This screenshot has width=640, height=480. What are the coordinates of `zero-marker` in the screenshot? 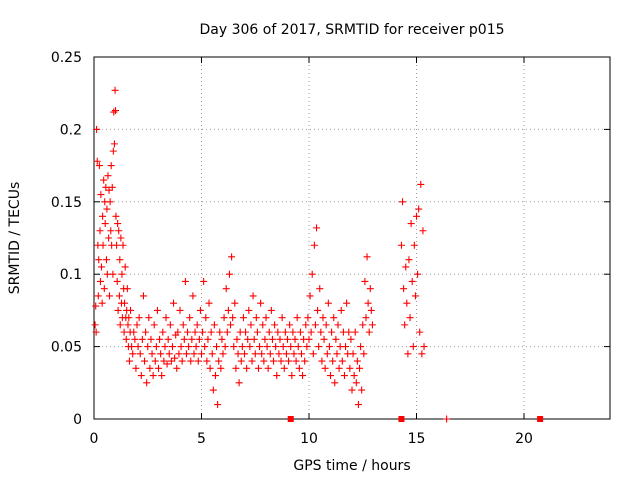 It's located at (401, 419).